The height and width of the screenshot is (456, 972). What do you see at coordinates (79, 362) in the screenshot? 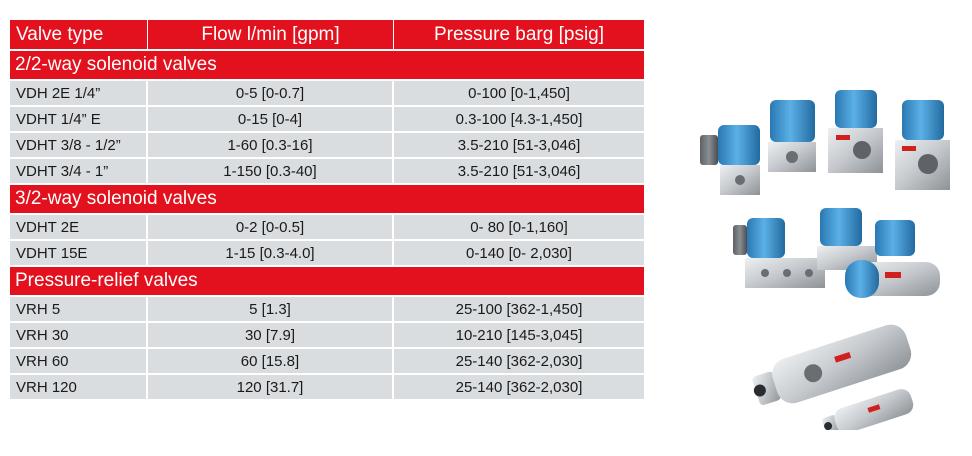
I see `valve-type-cell: VRH 60` at bounding box center [79, 362].